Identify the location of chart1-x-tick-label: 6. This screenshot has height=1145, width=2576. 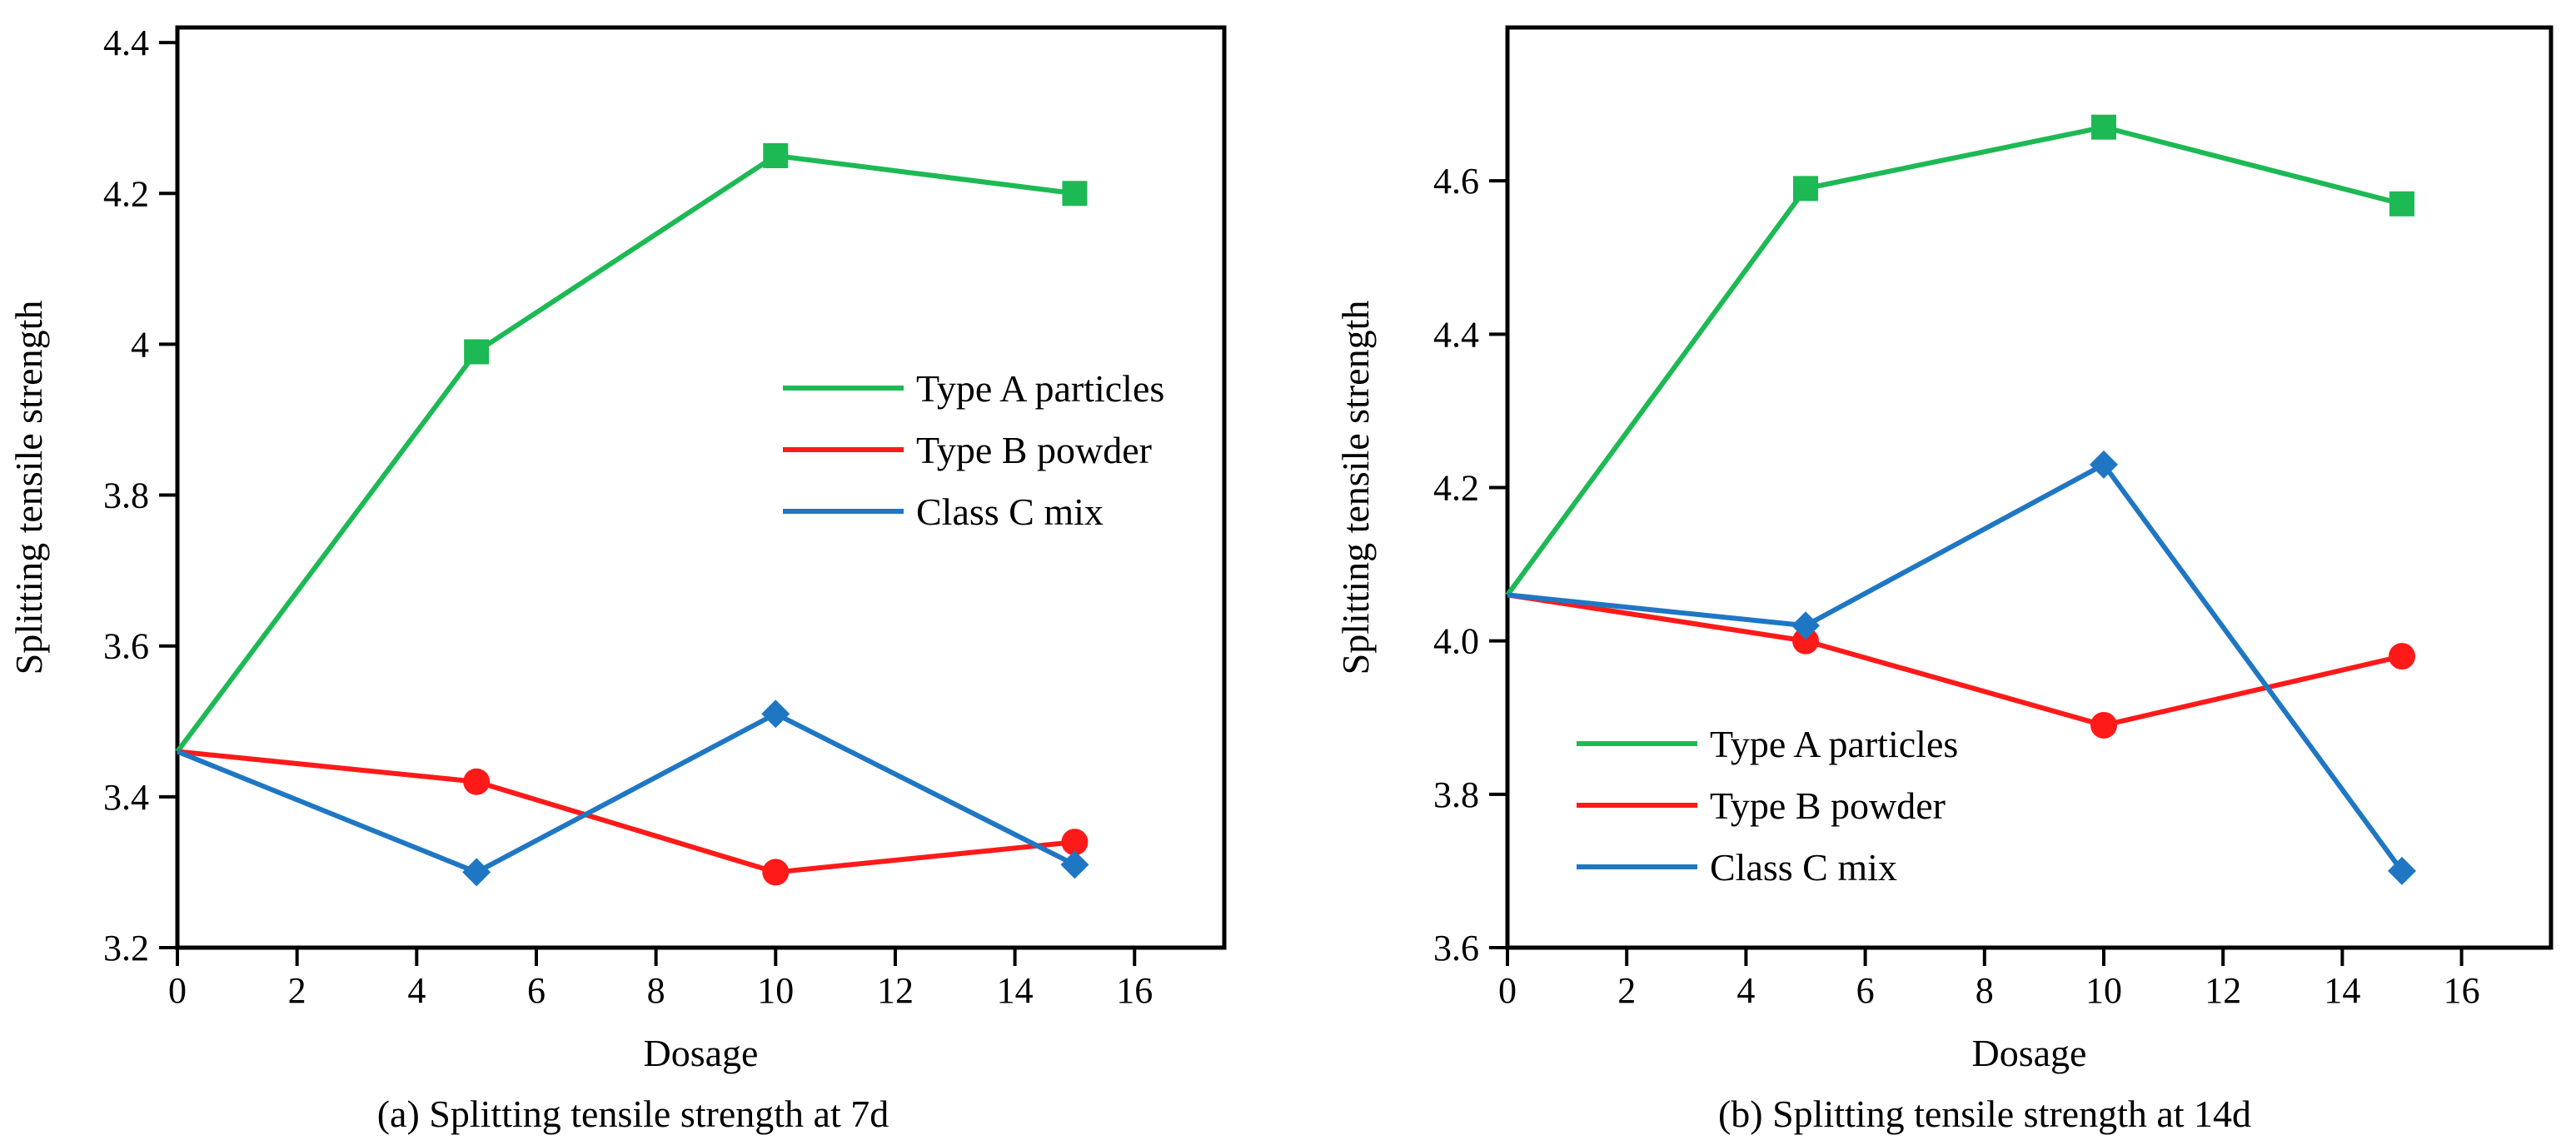
(536, 991).